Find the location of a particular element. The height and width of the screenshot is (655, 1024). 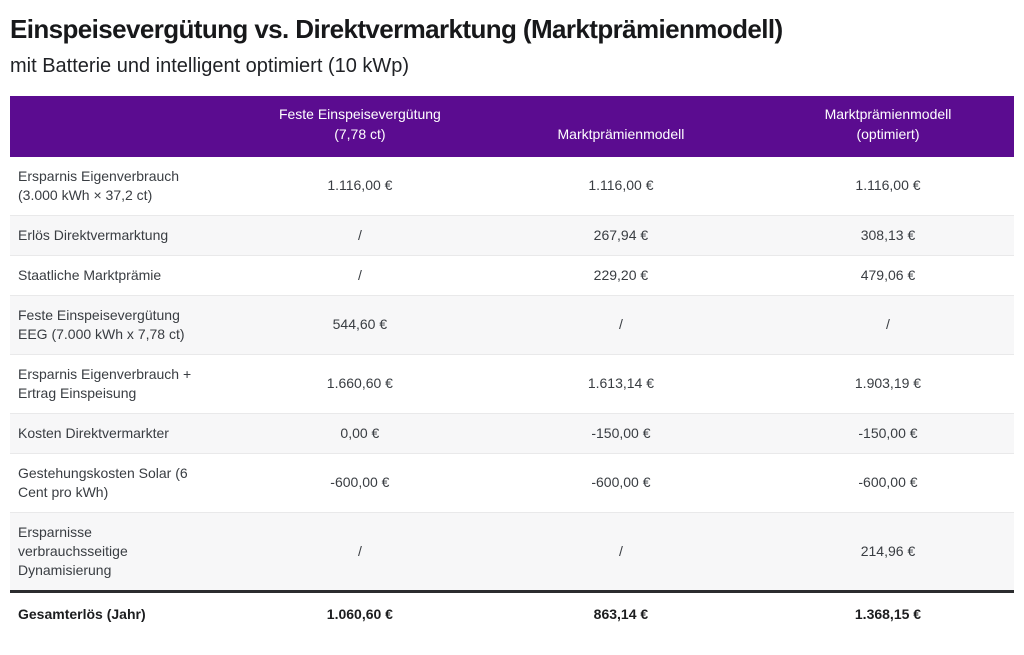

row-label: Gestehungskosten Solar (6 Cent pro kWh) is located at coordinates (125, 482).